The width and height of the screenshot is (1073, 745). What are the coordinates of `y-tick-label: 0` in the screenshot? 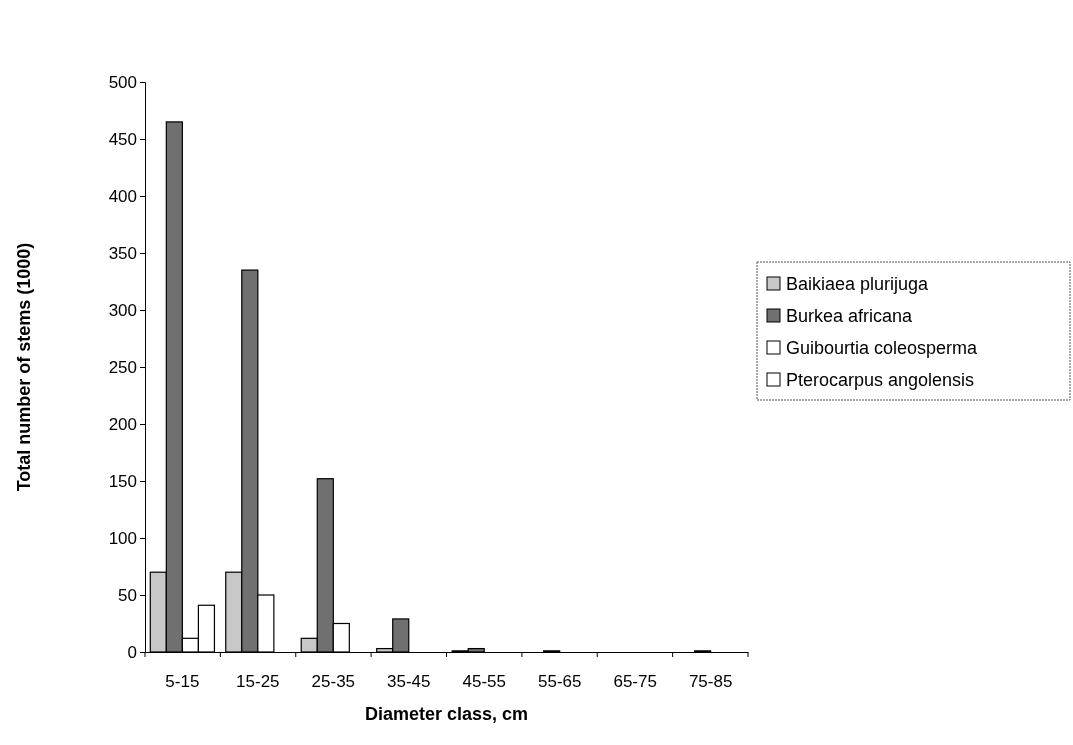 It's located at (132, 652).